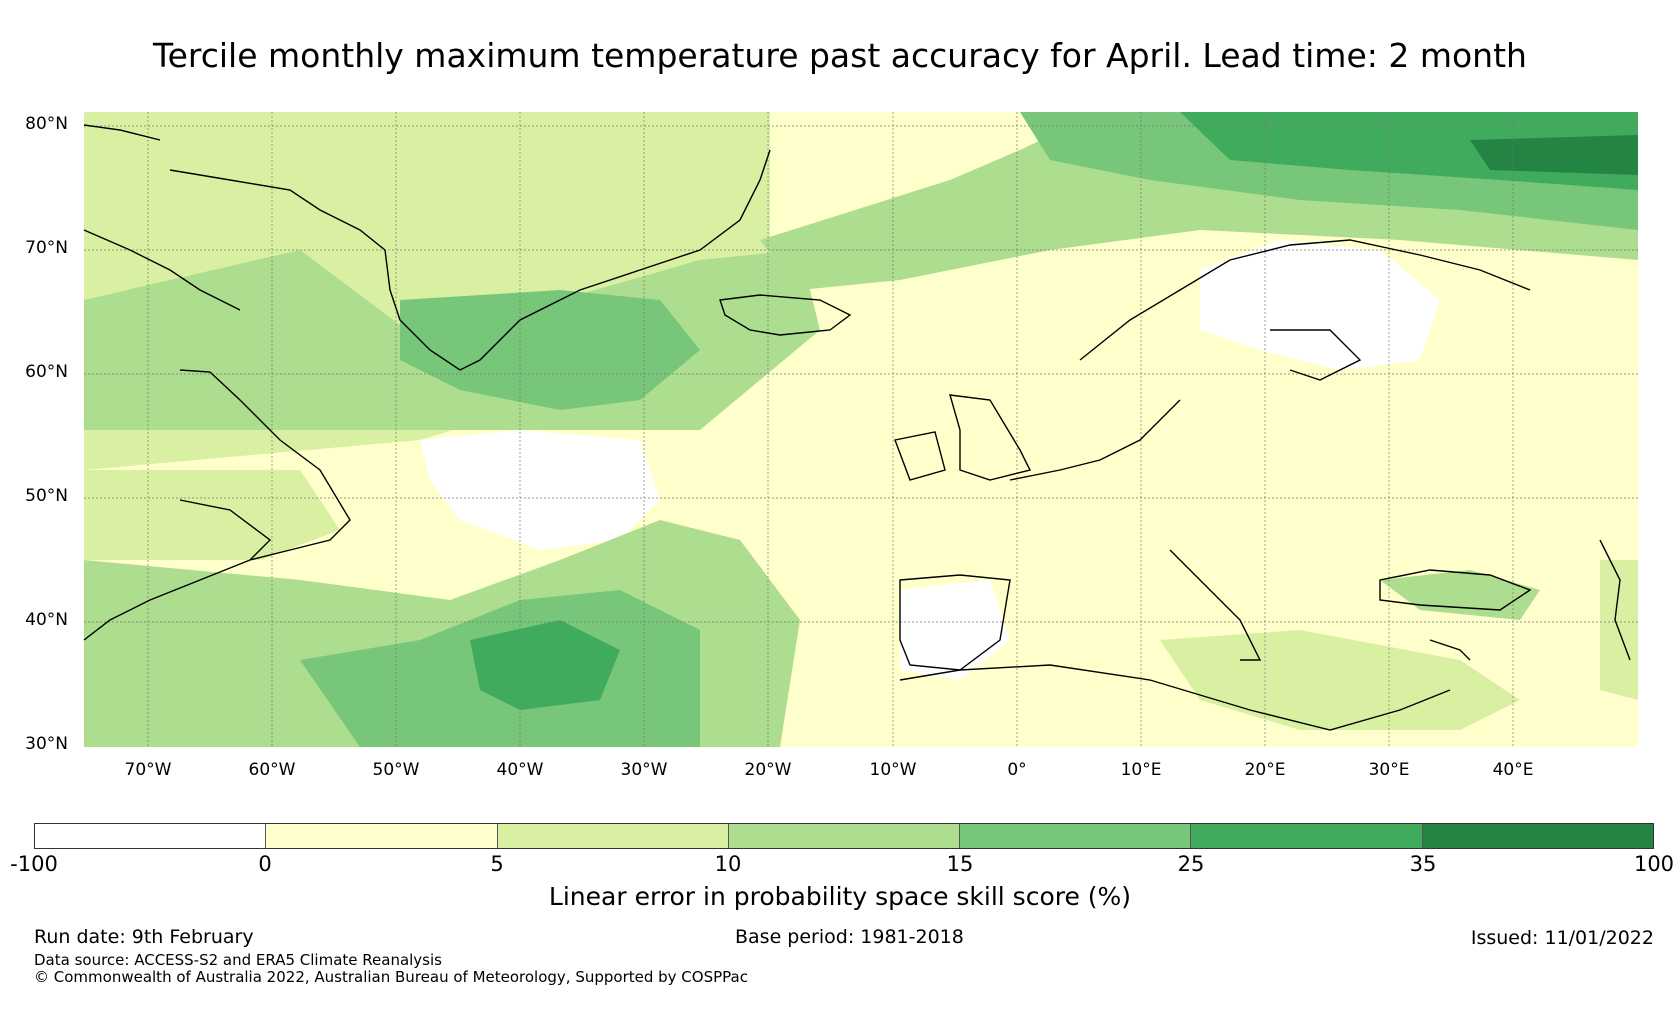  I want to click on north-africa-coast, so click(1175, 697).